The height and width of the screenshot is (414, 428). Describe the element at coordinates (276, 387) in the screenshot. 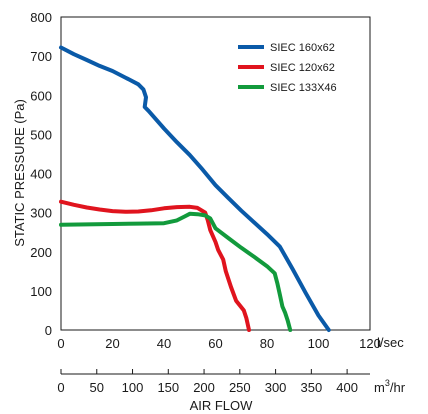

I see `x2-tick-label: 300` at that location.